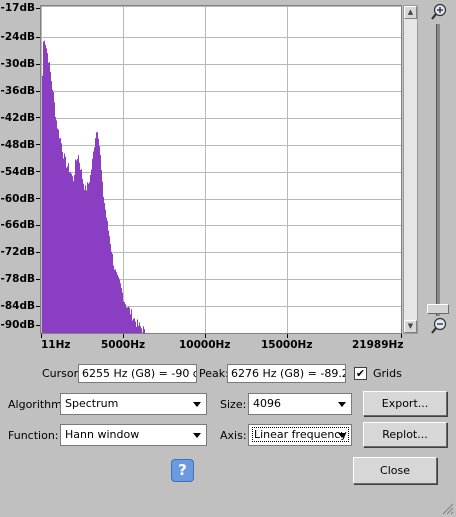 Image resolution: width=456 pixels, height=517 pixels. What do you see at coordinates (137, 373) in the screenshot?
I see `cursor-field: 6255 Hz (G8) = -90 dB` at bounding box center [137, 373].